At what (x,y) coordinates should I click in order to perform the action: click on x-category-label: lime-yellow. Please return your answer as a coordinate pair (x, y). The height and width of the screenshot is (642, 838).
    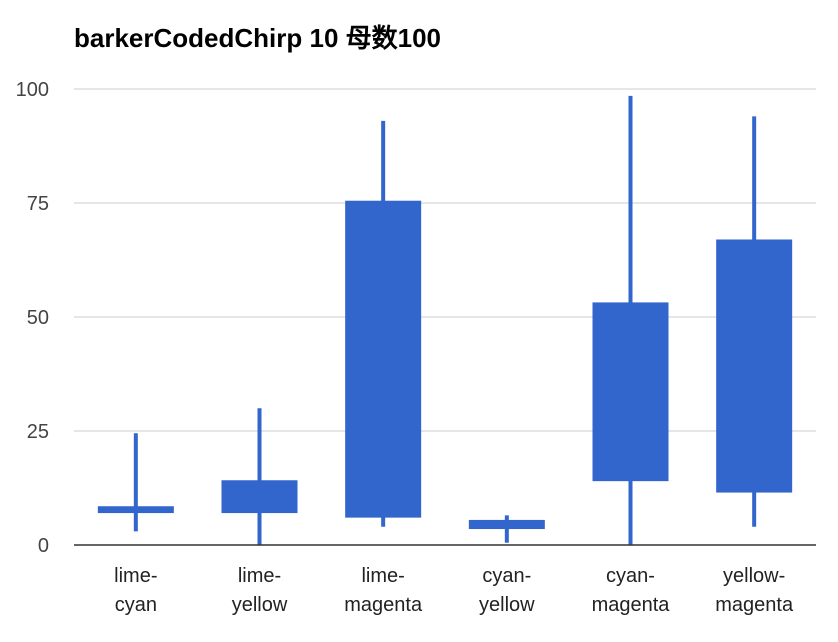
    Looking at the image, I should click on (260, 590).